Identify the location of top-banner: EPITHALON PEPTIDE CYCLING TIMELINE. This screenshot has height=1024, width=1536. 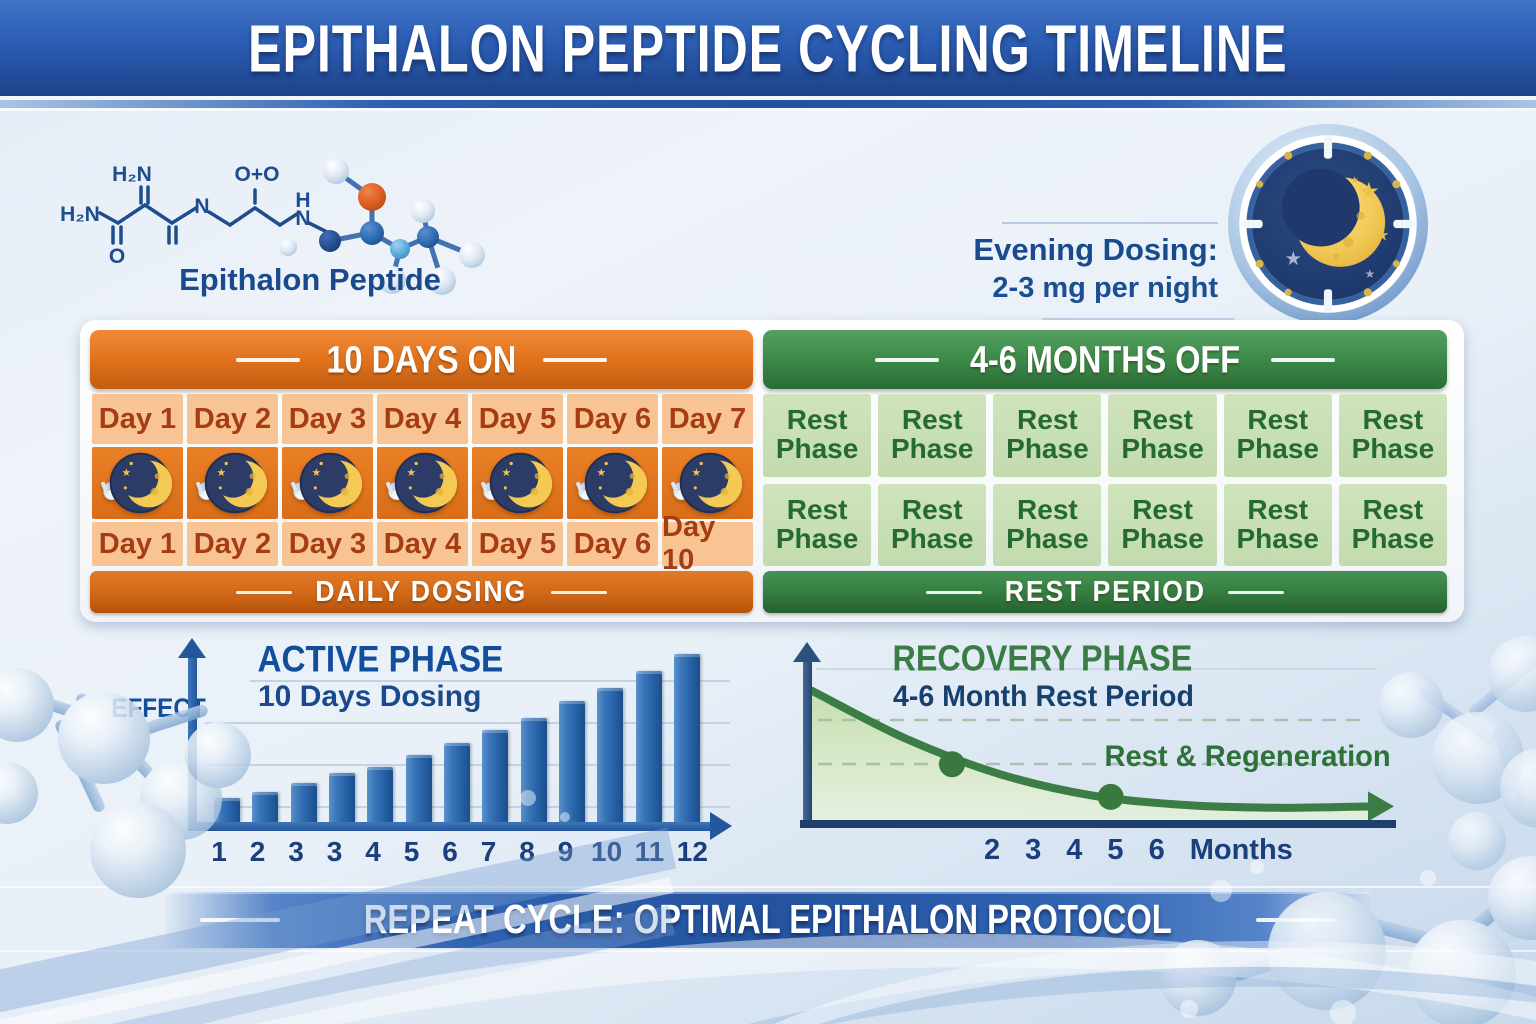
(768, 48).